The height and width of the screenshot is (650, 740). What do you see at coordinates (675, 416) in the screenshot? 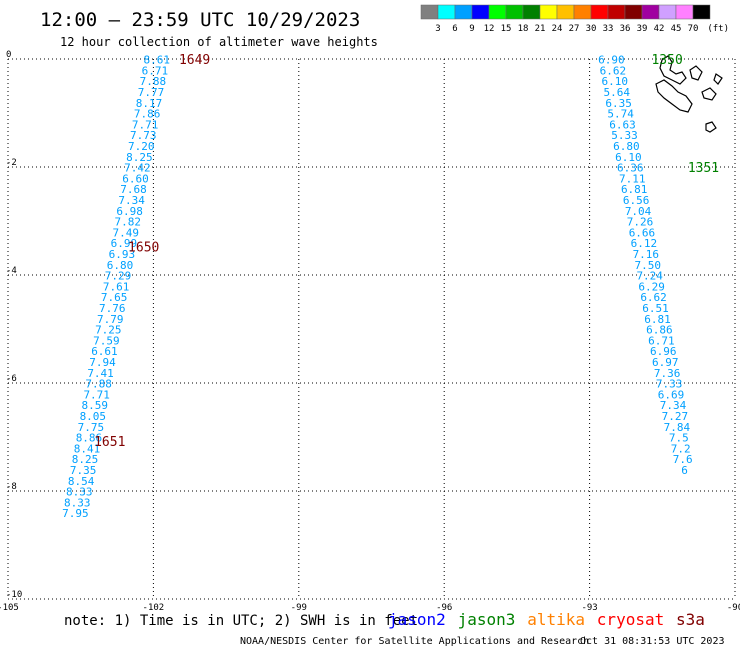
I see `wave-height-value: 7.27` at bounding box center [675, 416].